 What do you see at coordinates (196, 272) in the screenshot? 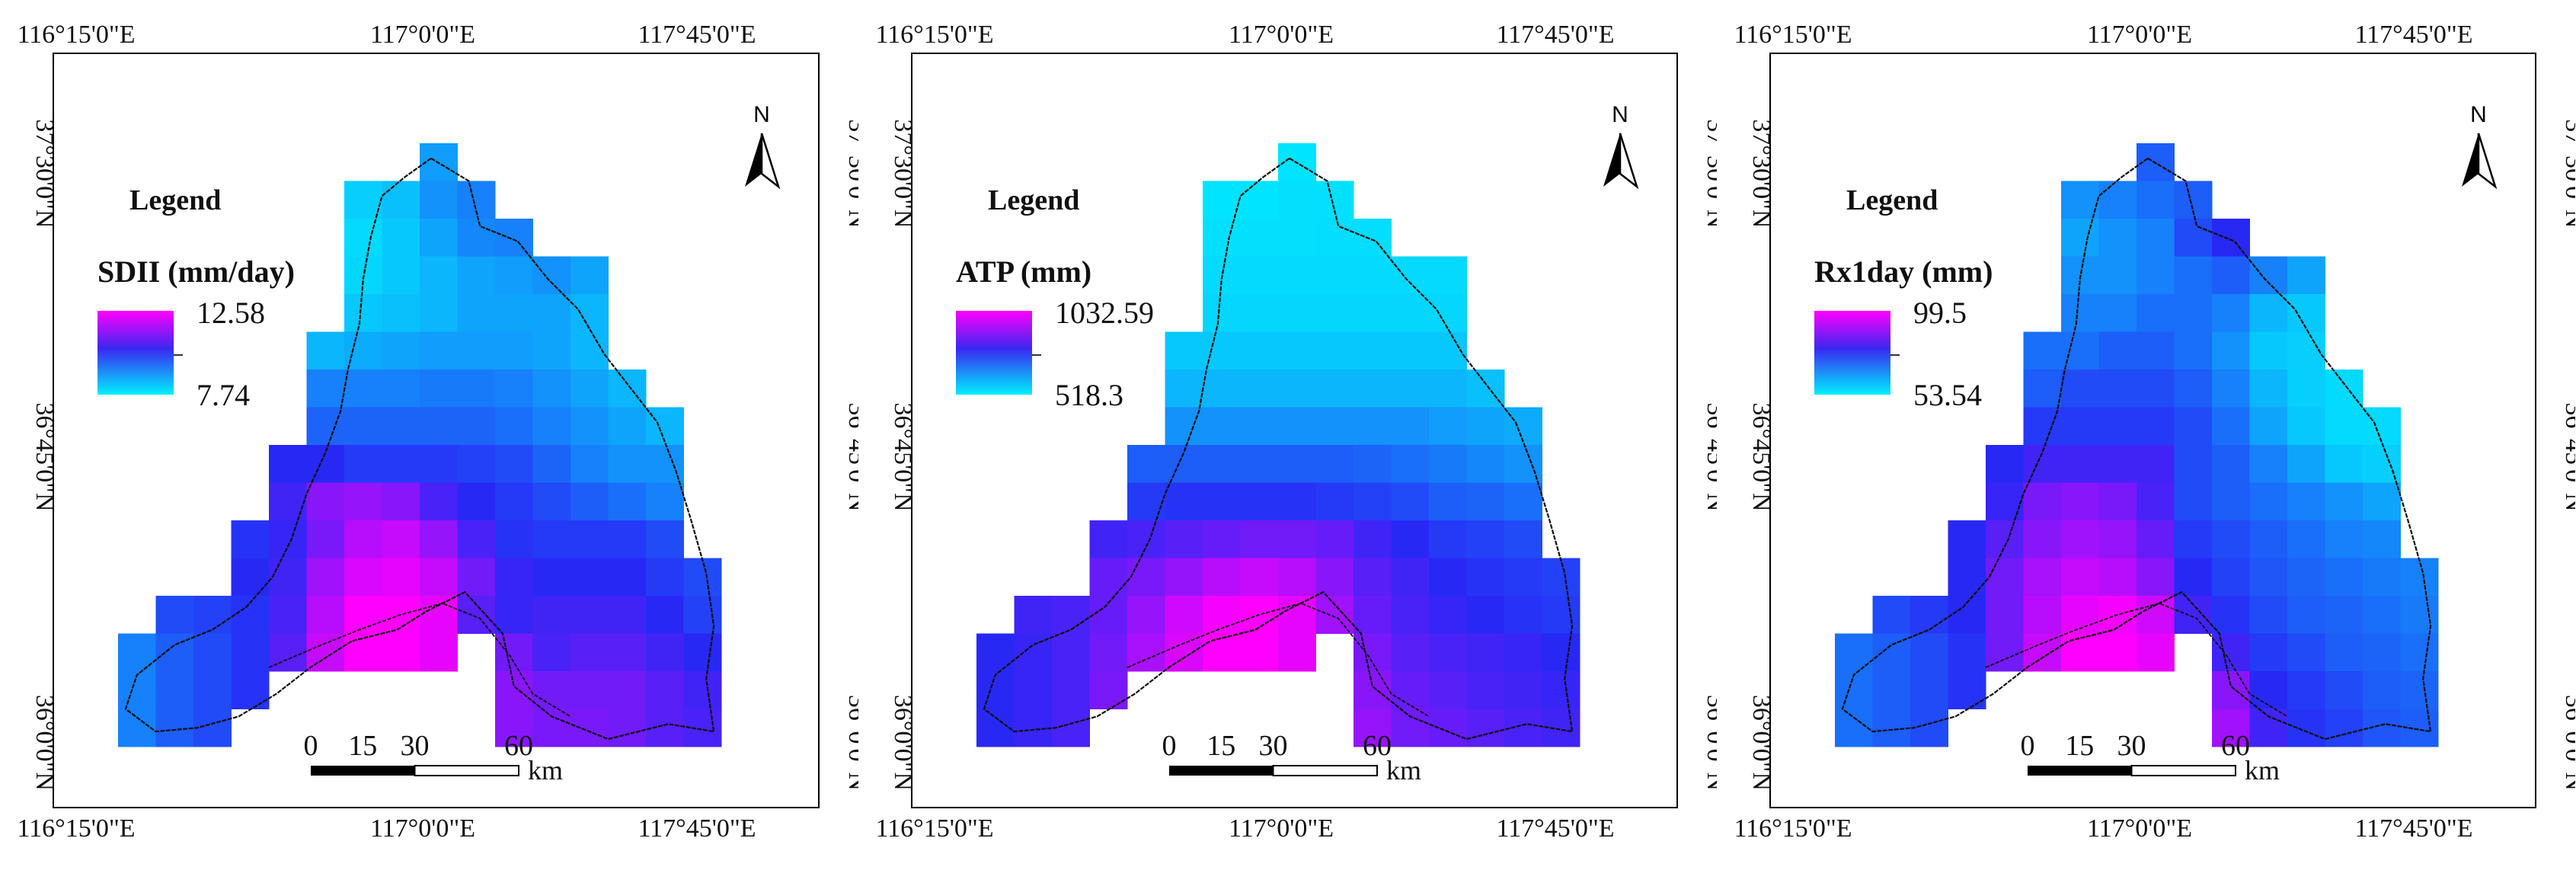
I see `legend-variable: SDII (mm/day)` at bounding box center [196, 272].